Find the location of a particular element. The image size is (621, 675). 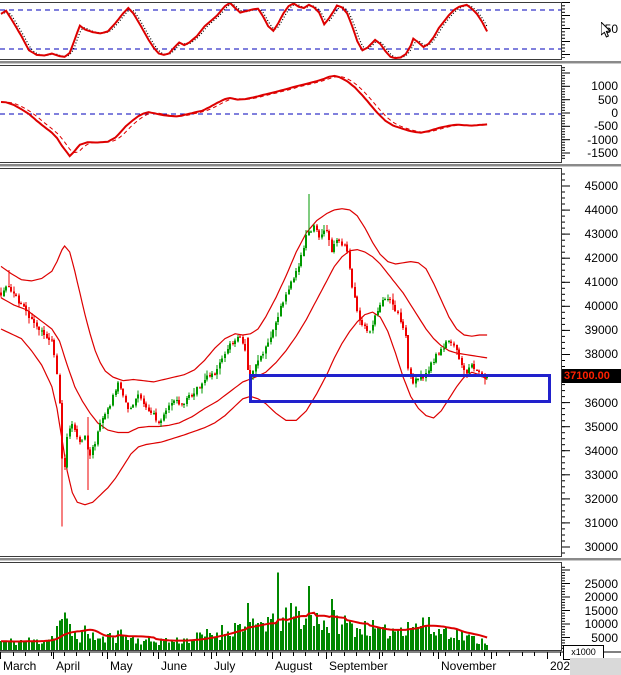

momentum-plot is located at coordinates (280, 114).